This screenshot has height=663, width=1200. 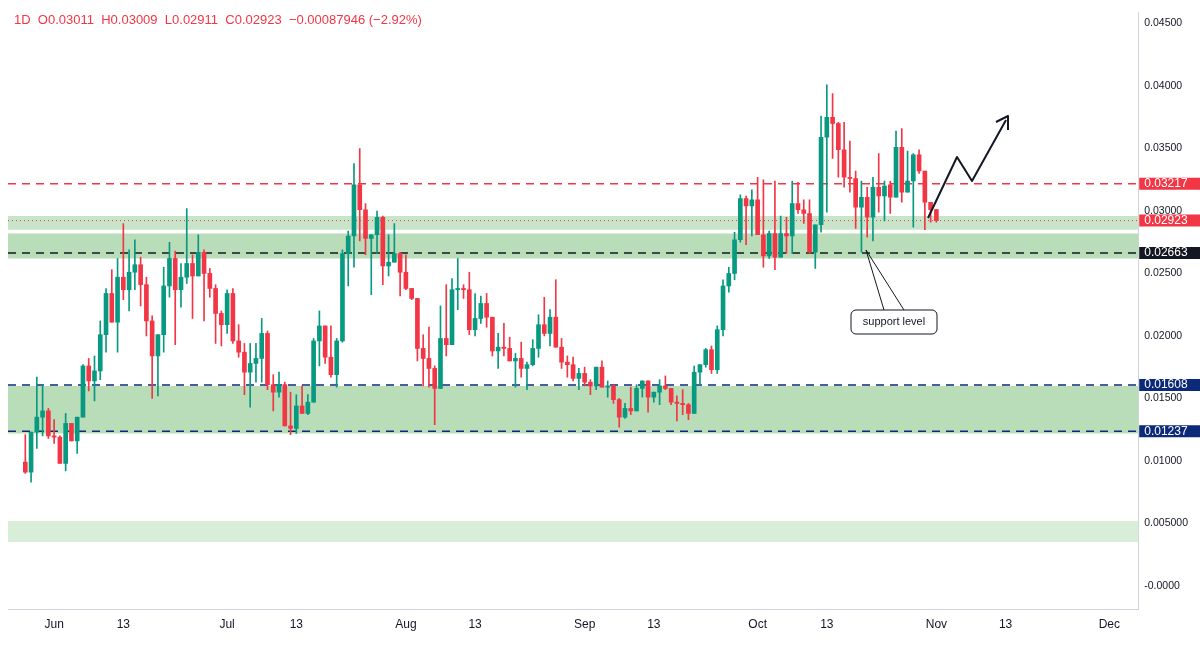 I want to click on y-tick-label: 0.02000, so click(x=1163, y=334).